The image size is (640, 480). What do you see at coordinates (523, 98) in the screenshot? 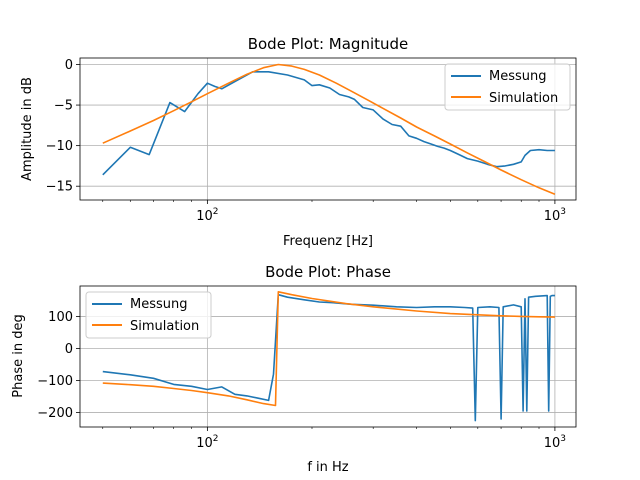
I see `magnitude-legend-label-simulation: Simulation` at bounding box center [523, 98].